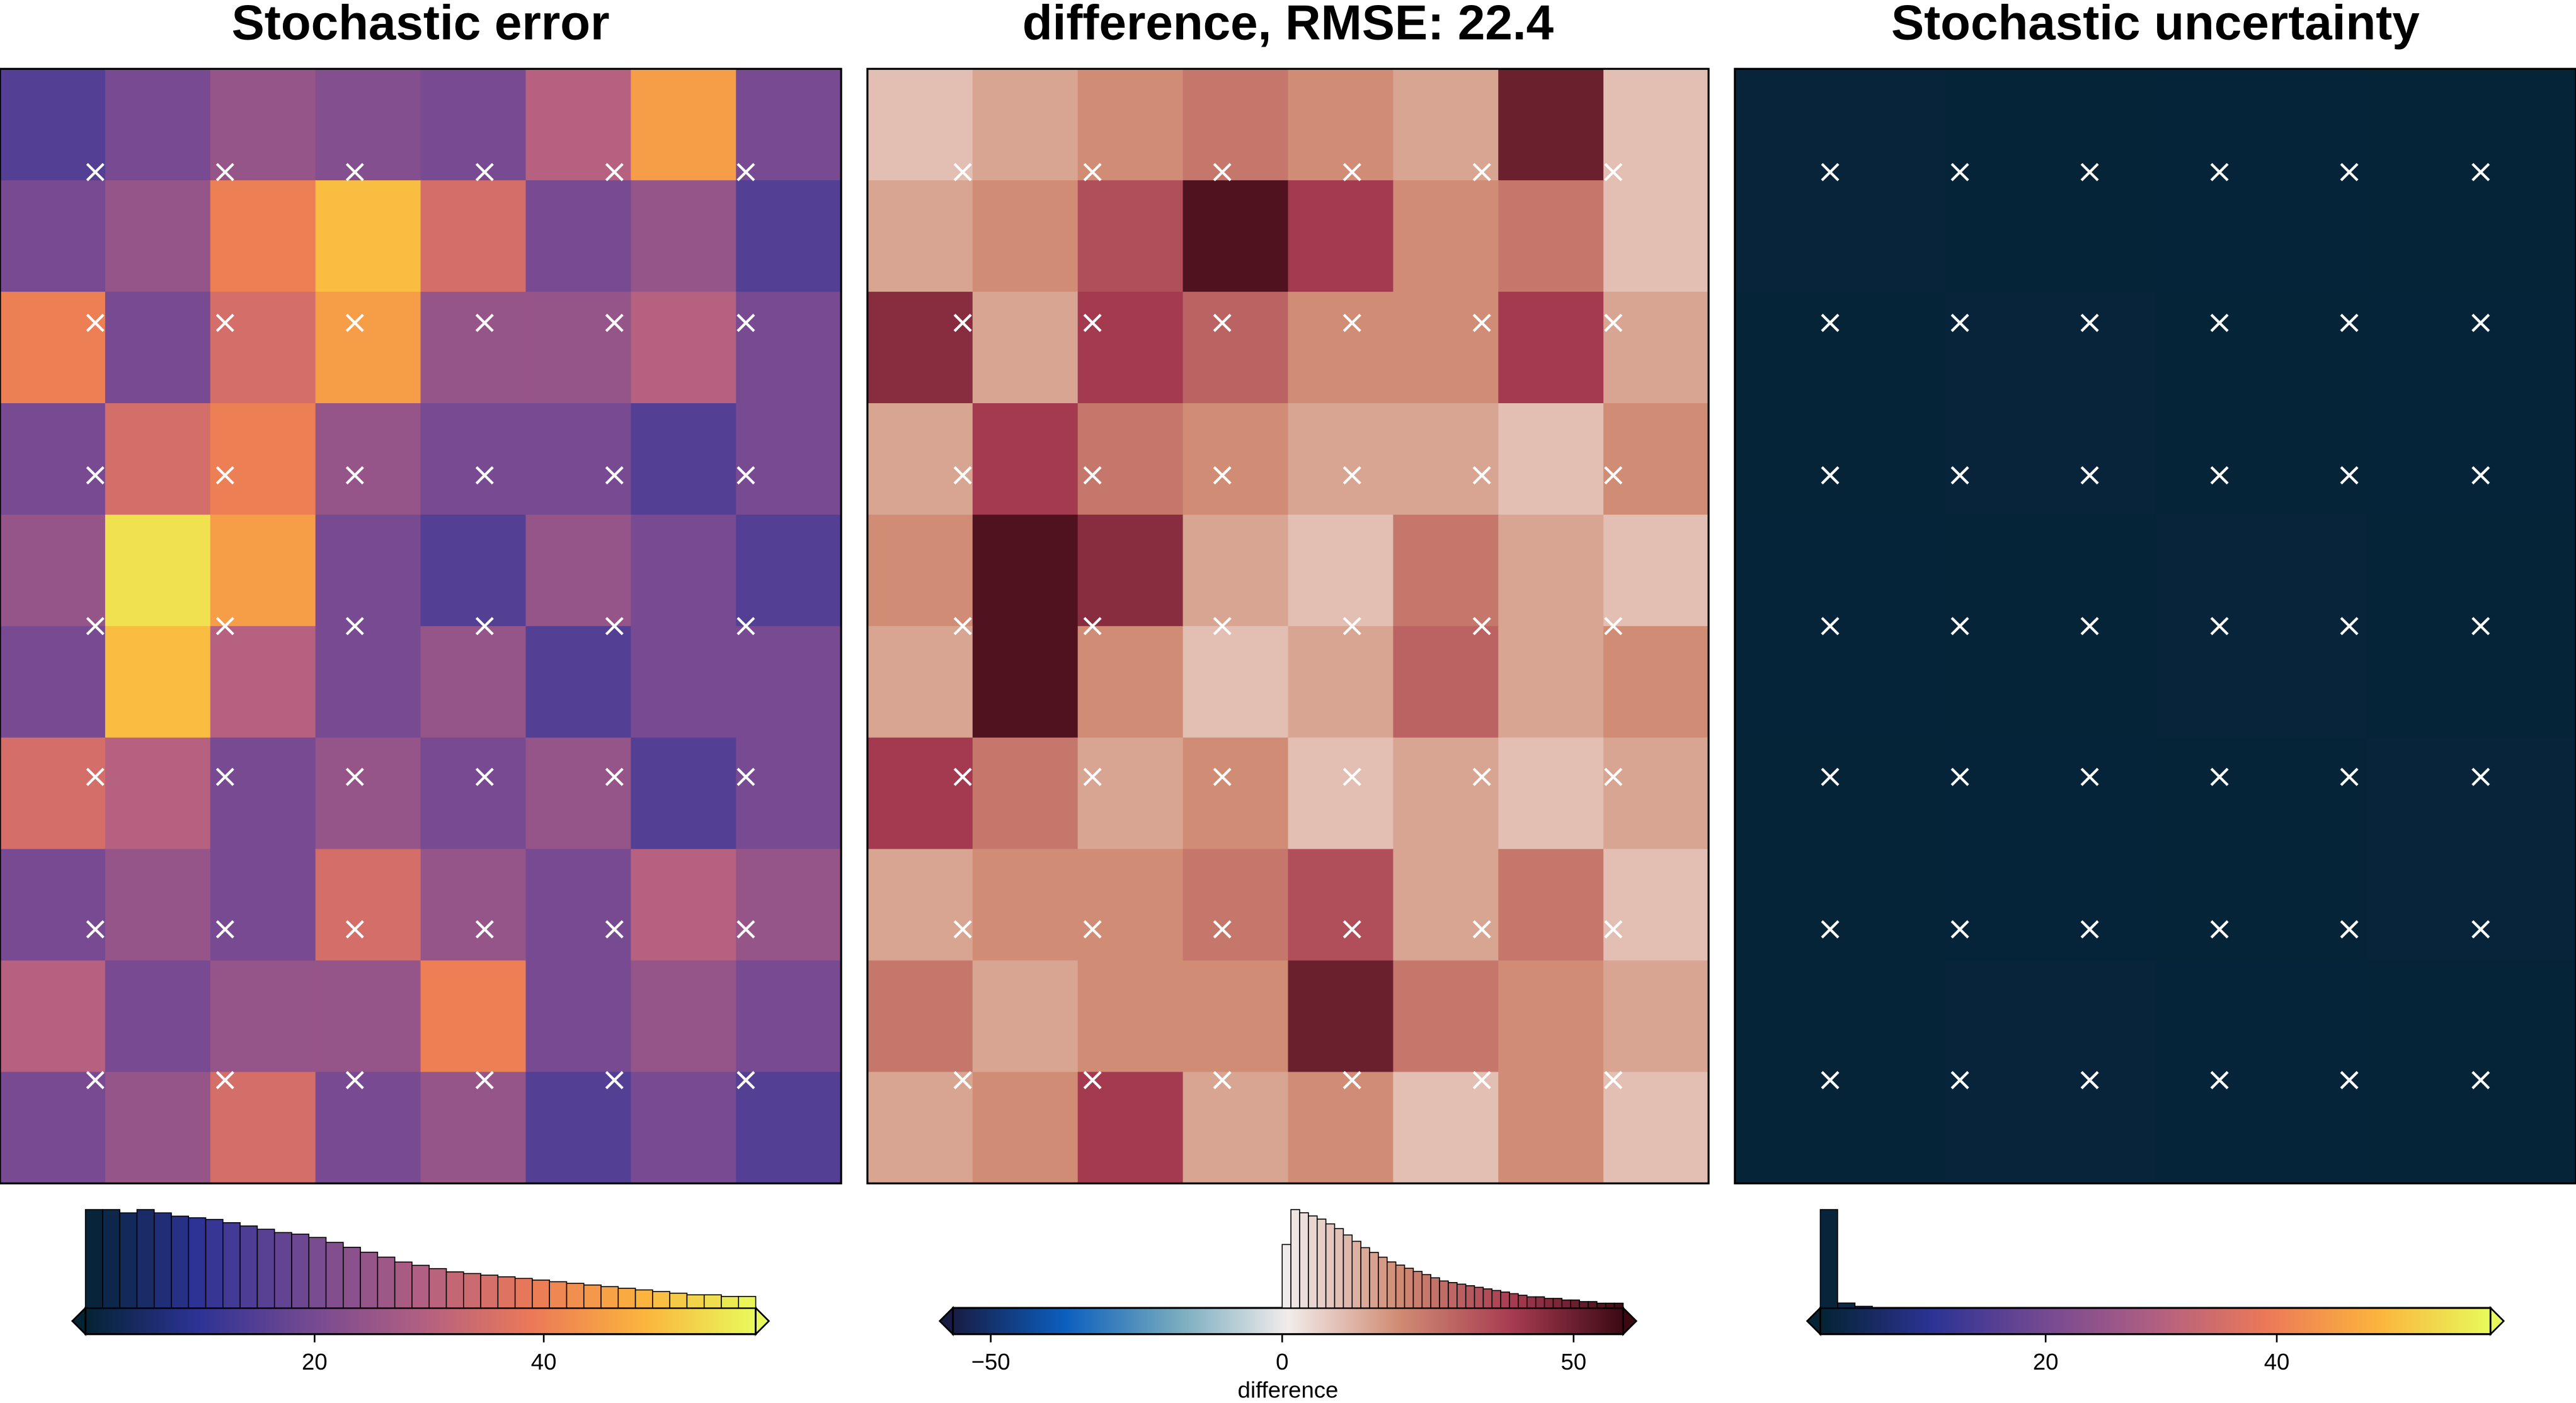  What do you see at coordinates (991, 1362) in the screenshot?
I see `colorbar-tick-label: −50` at bounding box center [991, 1362].